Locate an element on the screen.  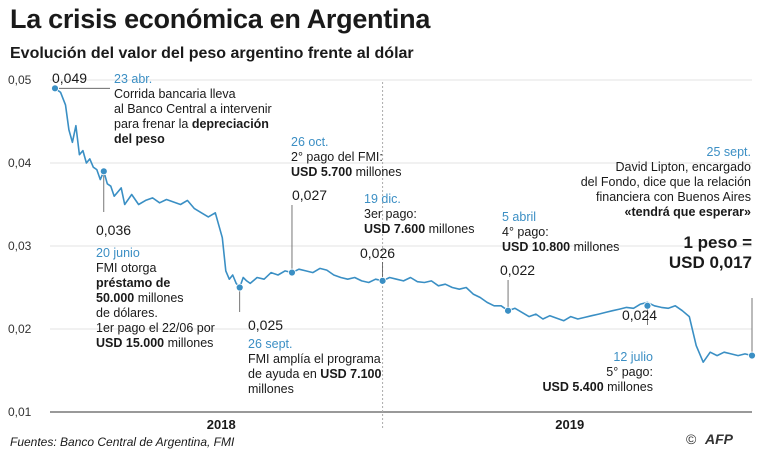
annotation-line: 3er pago: is located at coordinates (390, 214).